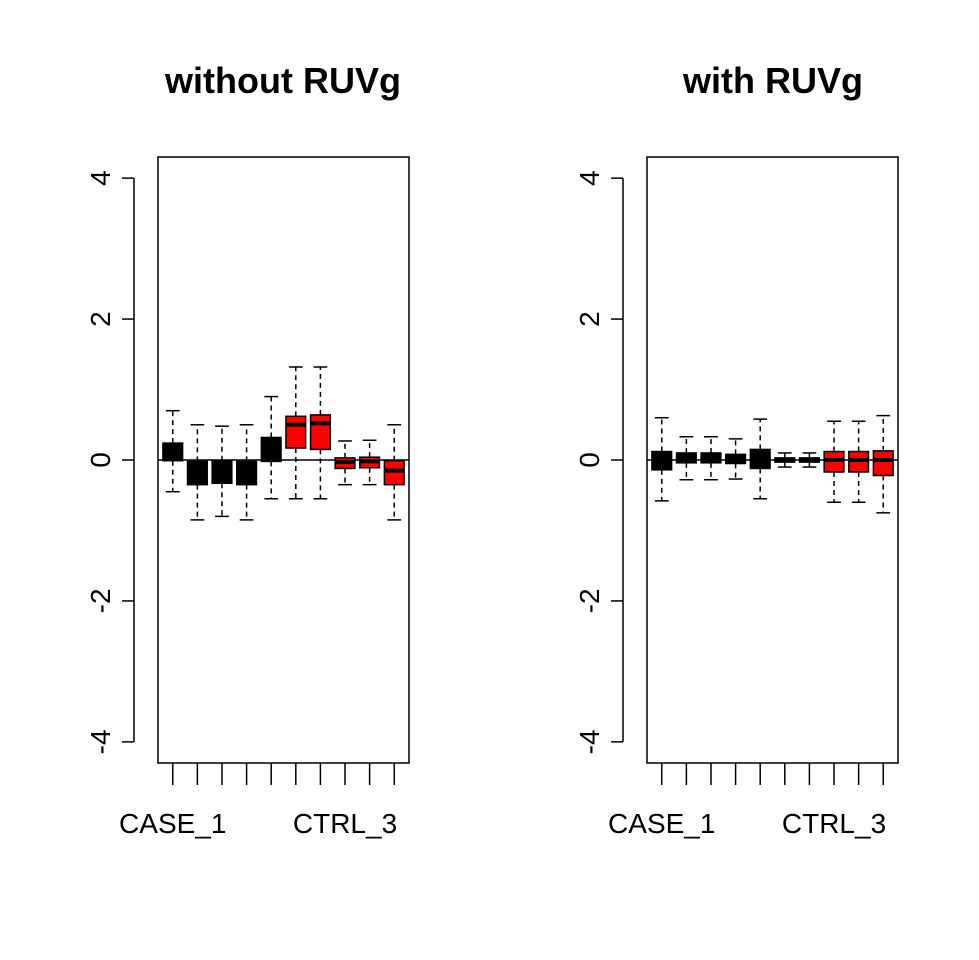  I want to click on chart-title: with RUVg, so click(772, 80).